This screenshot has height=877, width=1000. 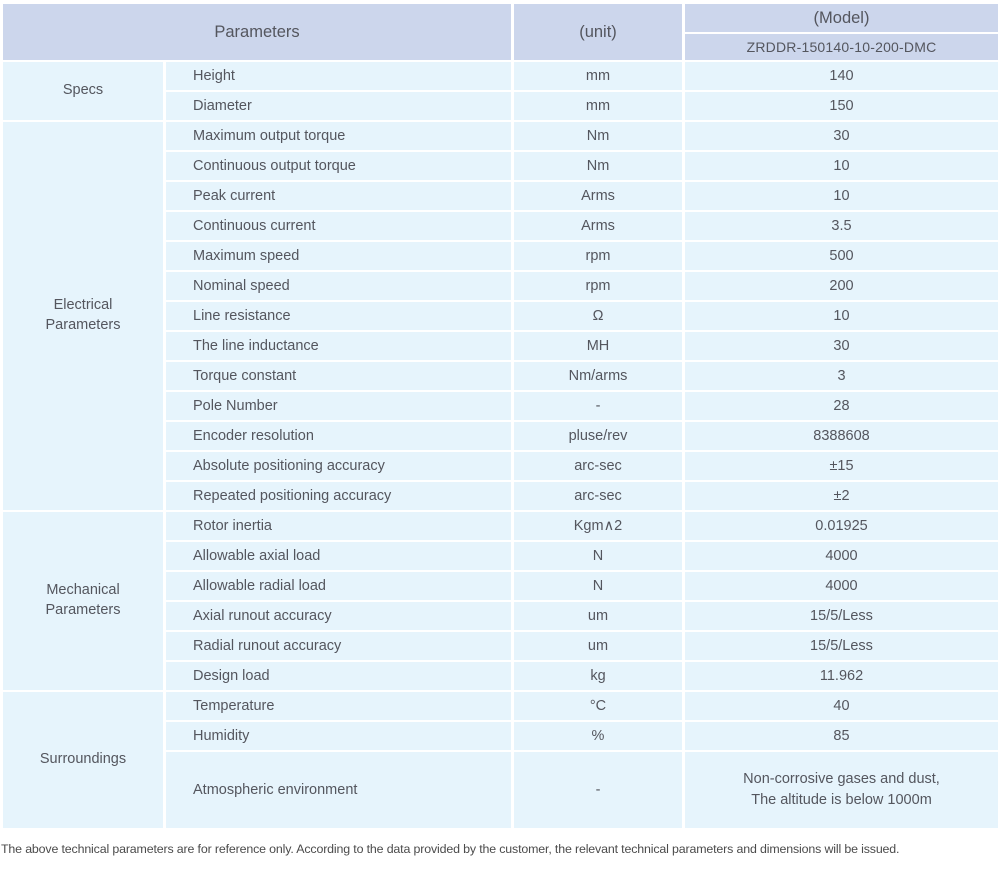 I want to click on header-row: Parameters (unit) (Model), so click(x=500, y=32).